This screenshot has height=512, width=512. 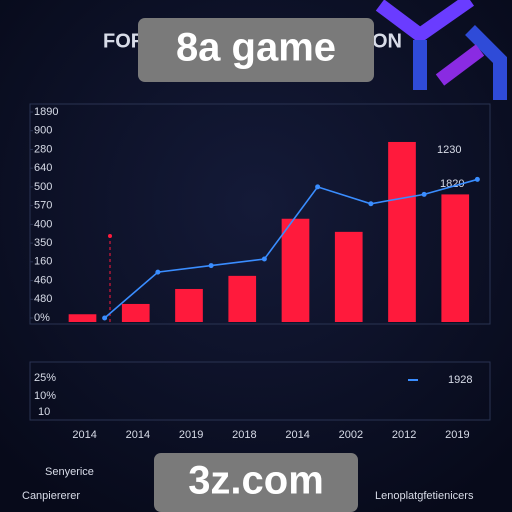 What do you see at coordinates (387, 41) in the screenshot?
I see `chart-title-end: ON` at bounding box center [387, 41].